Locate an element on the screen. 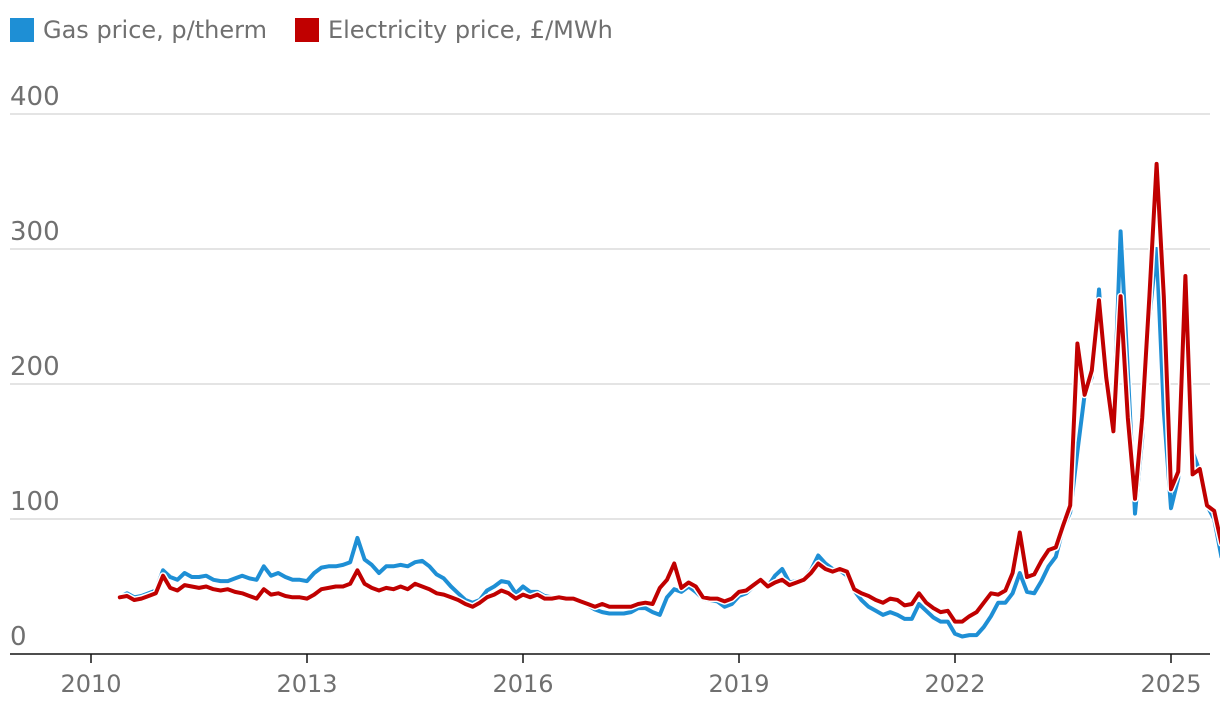 This screenshot has height=712, width=1220. y-axis-ticks: 0 100 200 300 400 is located at coordinates (35, 367).